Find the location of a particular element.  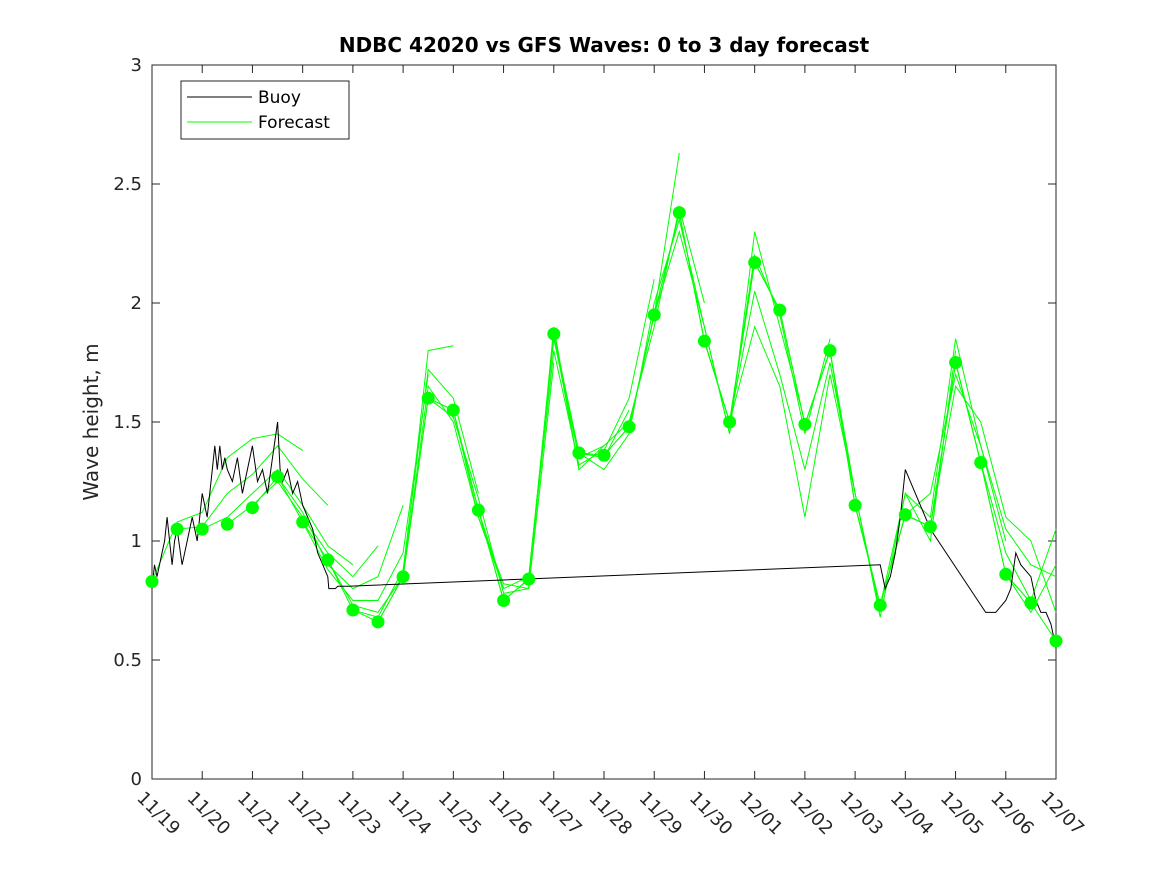

y-tick-label: 2.5 is located at coordinates (127, 184).